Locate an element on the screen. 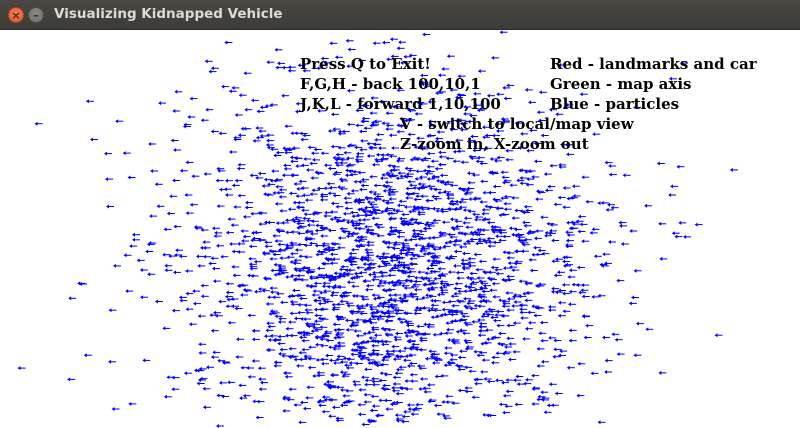 Image resolution: width=800 pixels, height=428 pixels. close-icon: × is located at coordinates (16, 15).